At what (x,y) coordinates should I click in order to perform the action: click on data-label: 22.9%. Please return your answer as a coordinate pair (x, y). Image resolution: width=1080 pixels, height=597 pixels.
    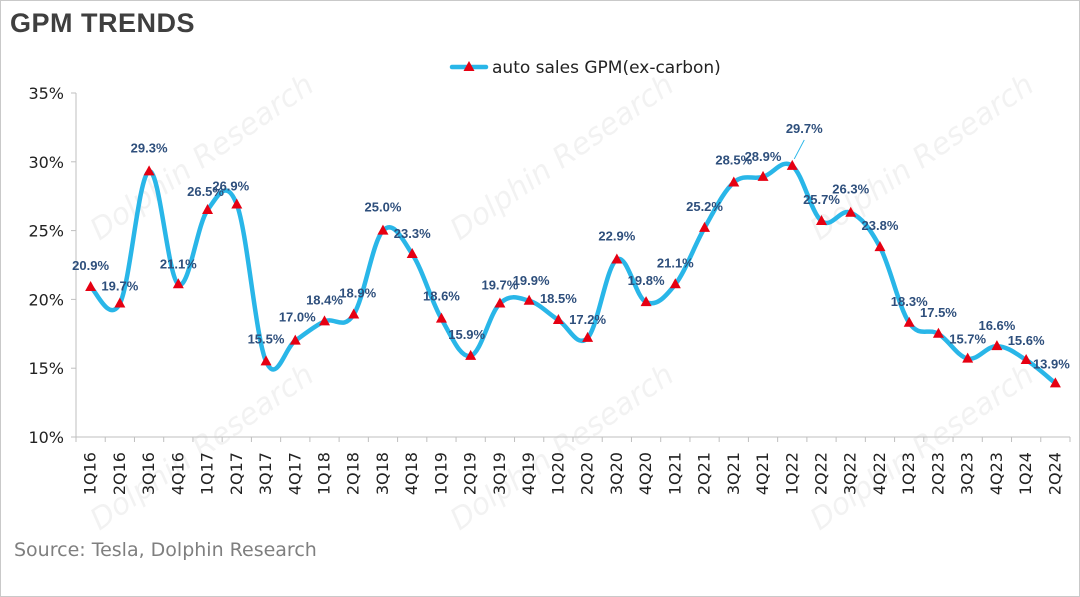
    Looking at the image, I should click on (616, 235).